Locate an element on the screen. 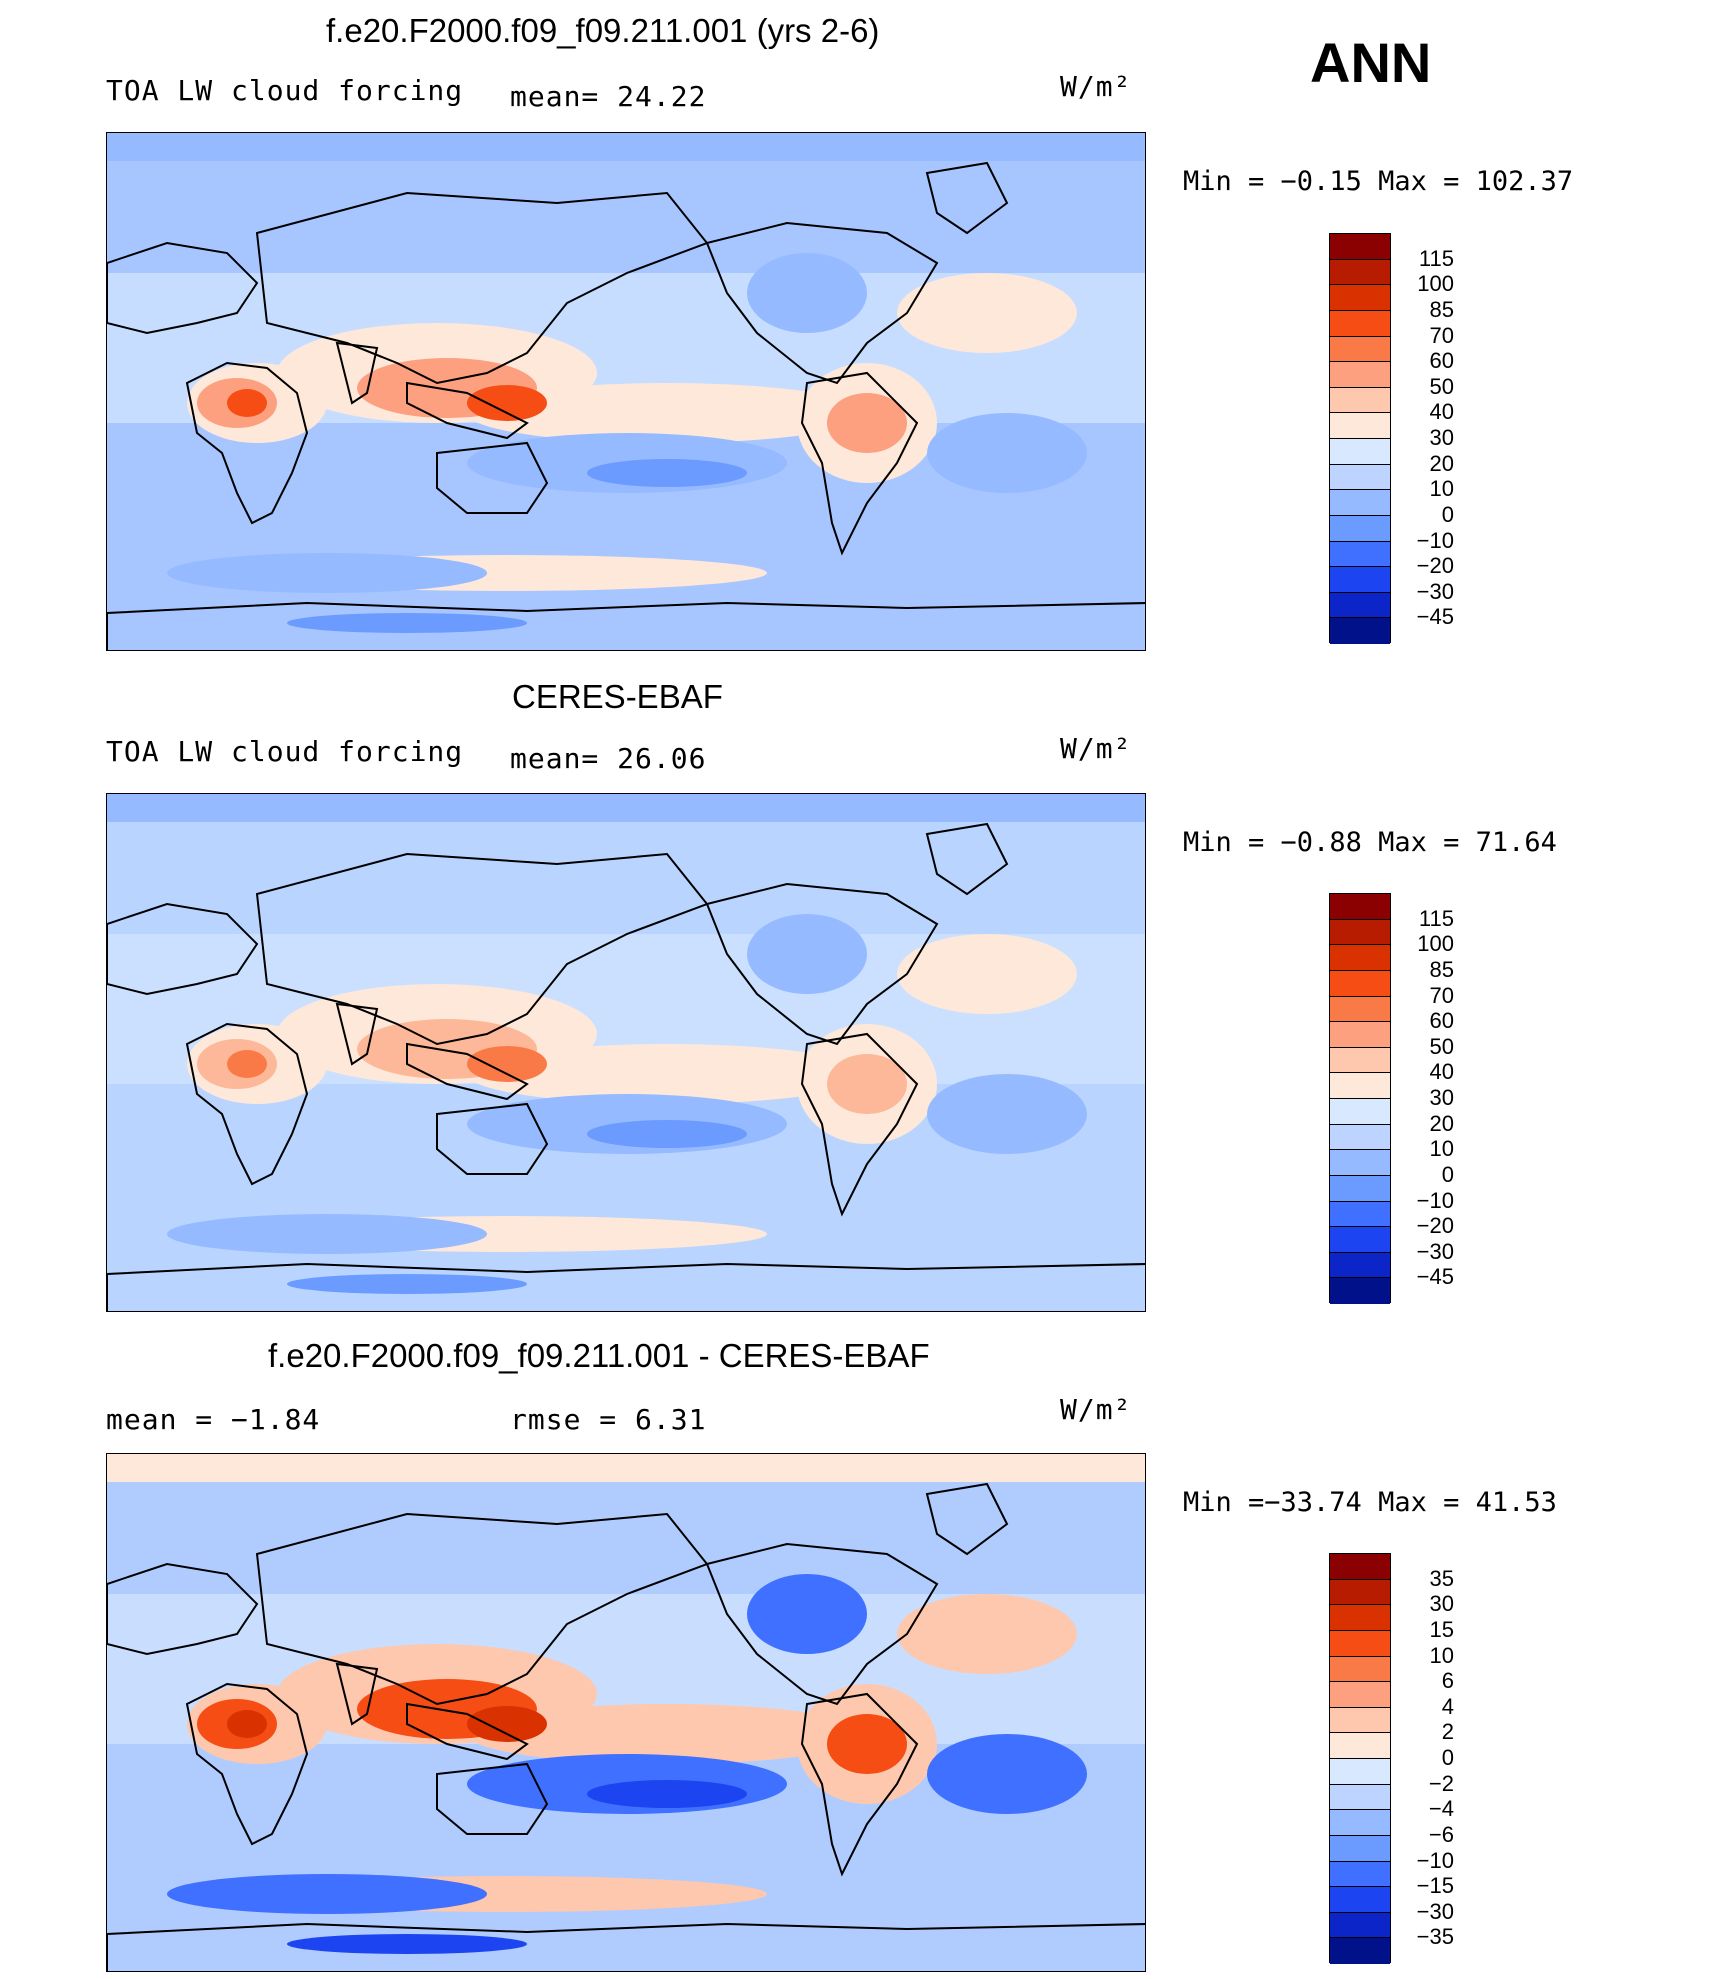 This screenshot has width=1710, height=1979. panel-2-max-value: 71.64 is located at coordinates (1516, 842).